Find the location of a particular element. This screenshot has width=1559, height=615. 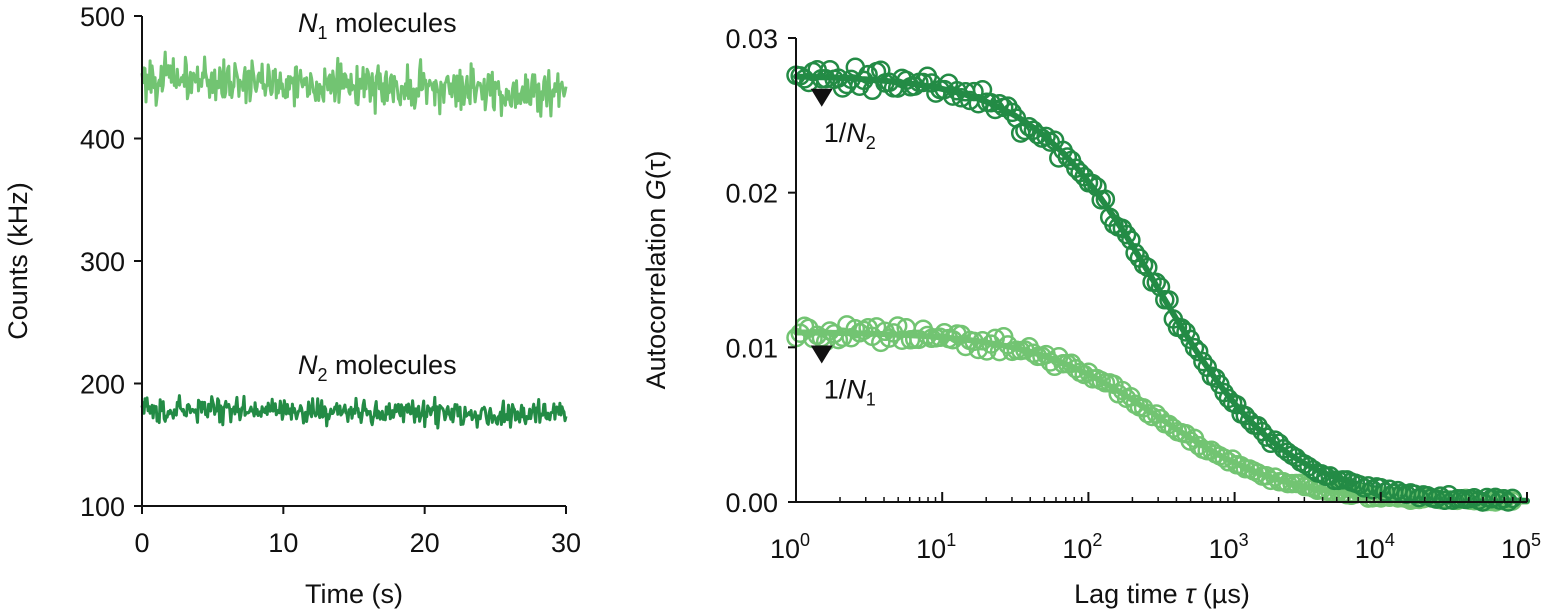

left-x-tick-label: 10 is located at coordinates (283, 543).